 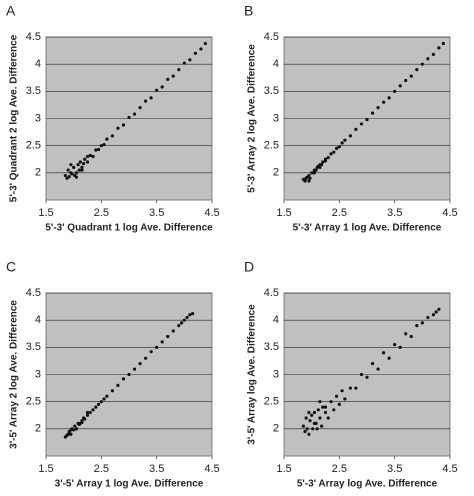 What do you see at coordinates (283, 213) in the screenshot?
I see `x-tick-label: 1.5` at bounding box center [283, 213].